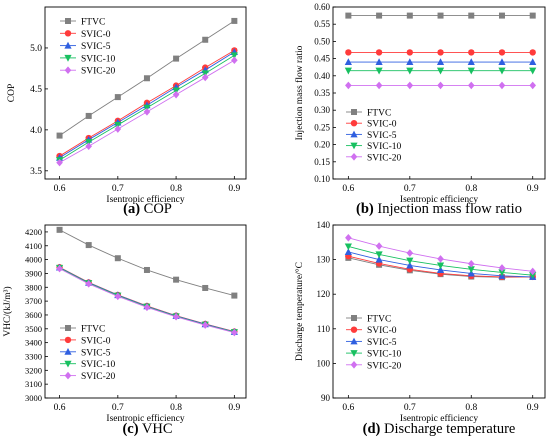 Image resolution: width=550 pixels, height=446 pixels. What do you see at coordinates (156, 209) in the screenshot?
I see `caption-text: COP` at bounding box center [156, 209].